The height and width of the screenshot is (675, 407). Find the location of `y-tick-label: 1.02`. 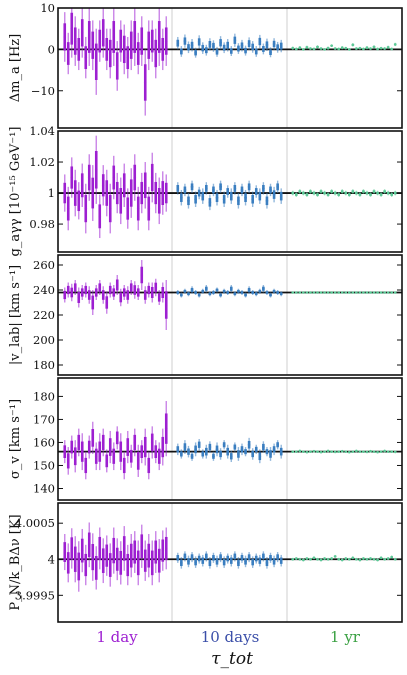

y-tick-label: 1.02 is located at coordinates (42, 162).